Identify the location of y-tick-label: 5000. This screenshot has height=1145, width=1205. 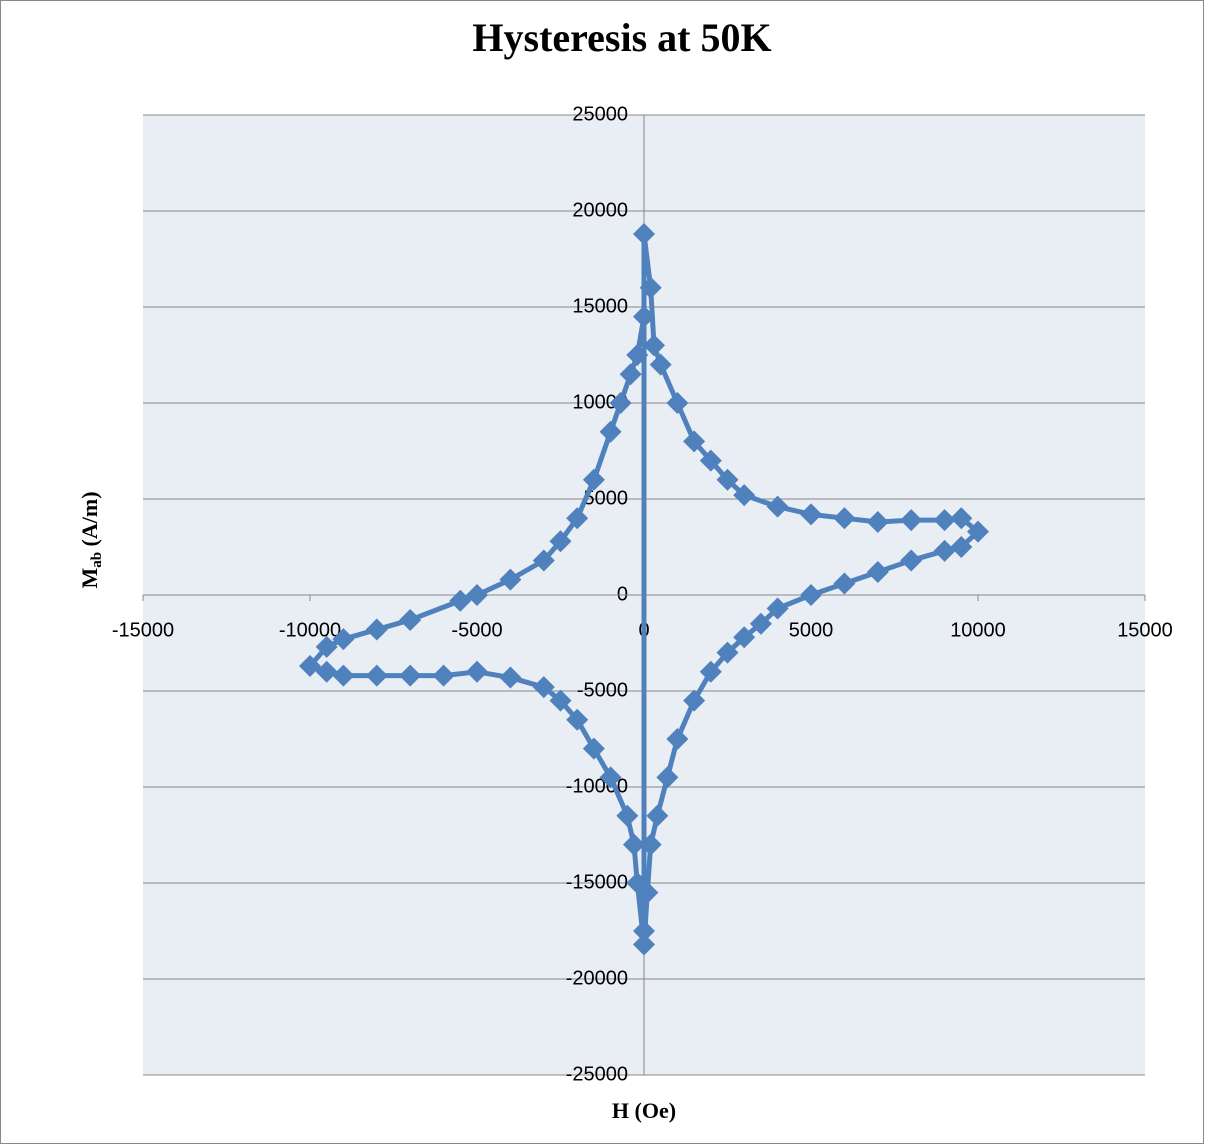
(606, 498).